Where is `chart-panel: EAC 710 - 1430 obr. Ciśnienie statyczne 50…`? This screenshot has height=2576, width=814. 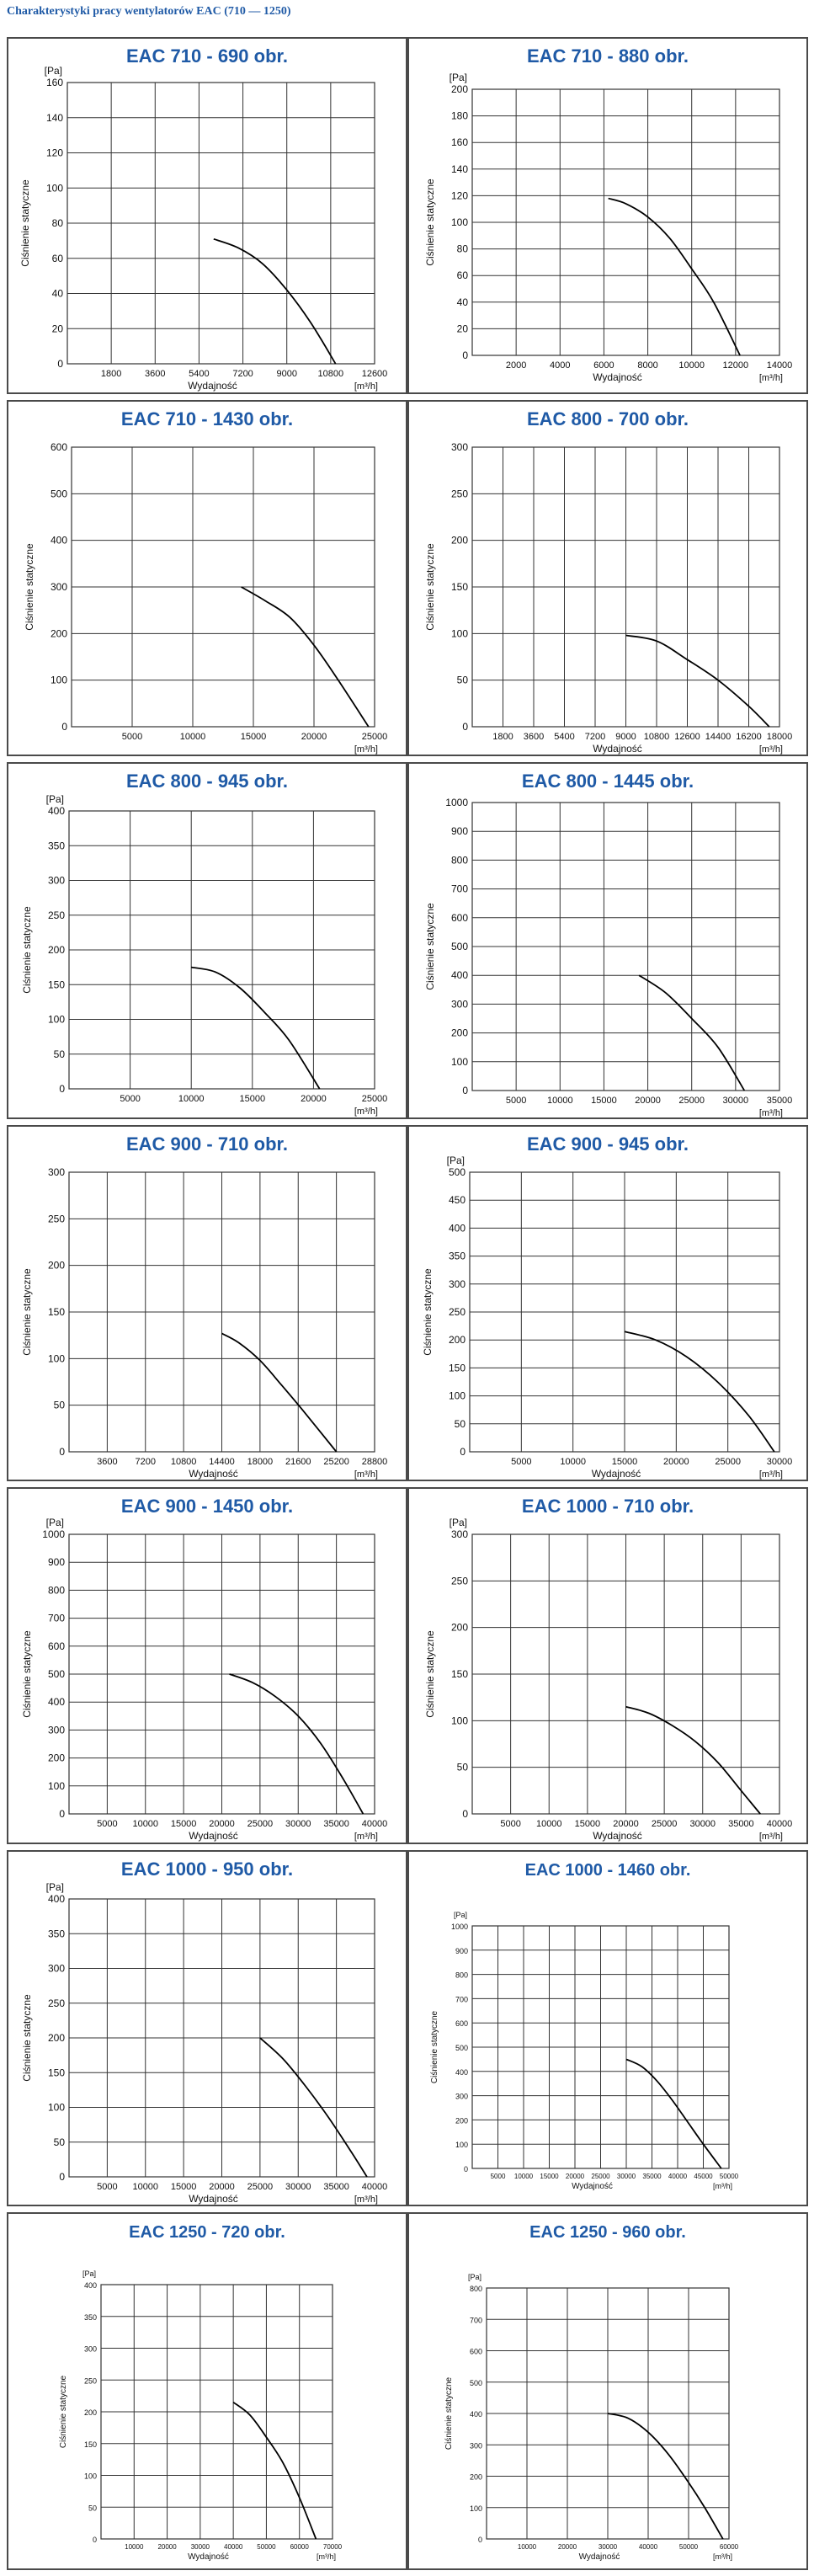 chart-panel: EAC 710 - 1430 obr. Ciśnienie statyczne 50… is located at coordinates (207, 578).